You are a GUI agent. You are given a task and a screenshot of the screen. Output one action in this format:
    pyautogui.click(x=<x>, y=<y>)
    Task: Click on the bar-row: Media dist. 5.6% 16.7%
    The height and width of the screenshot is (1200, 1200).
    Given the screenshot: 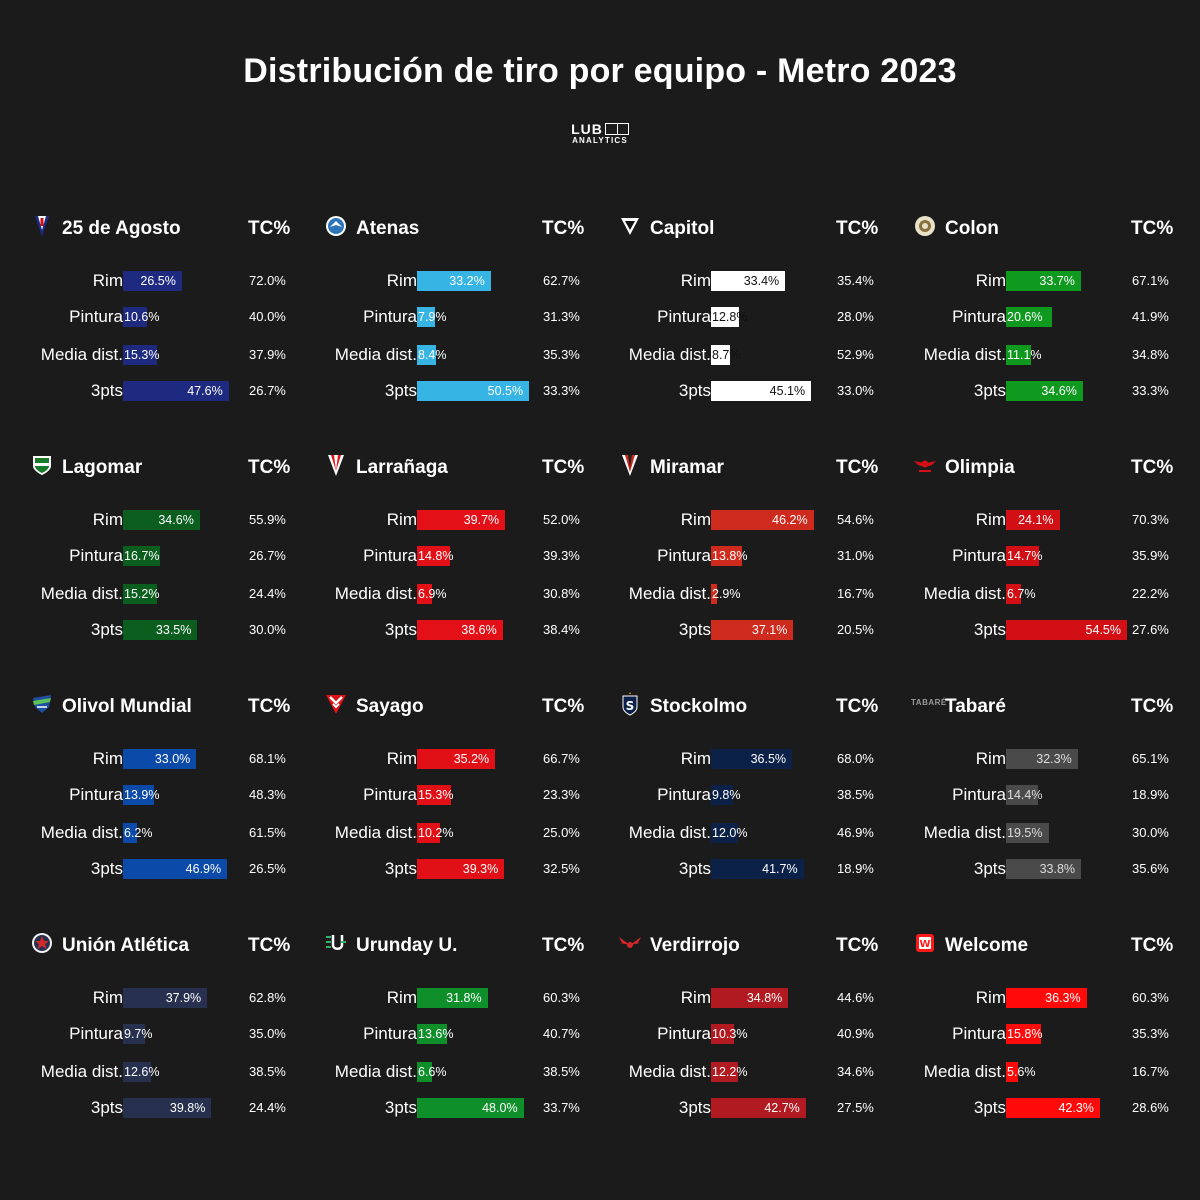 What is the action you would take?
    pyautogui.click(x=1048, y=1072)
    